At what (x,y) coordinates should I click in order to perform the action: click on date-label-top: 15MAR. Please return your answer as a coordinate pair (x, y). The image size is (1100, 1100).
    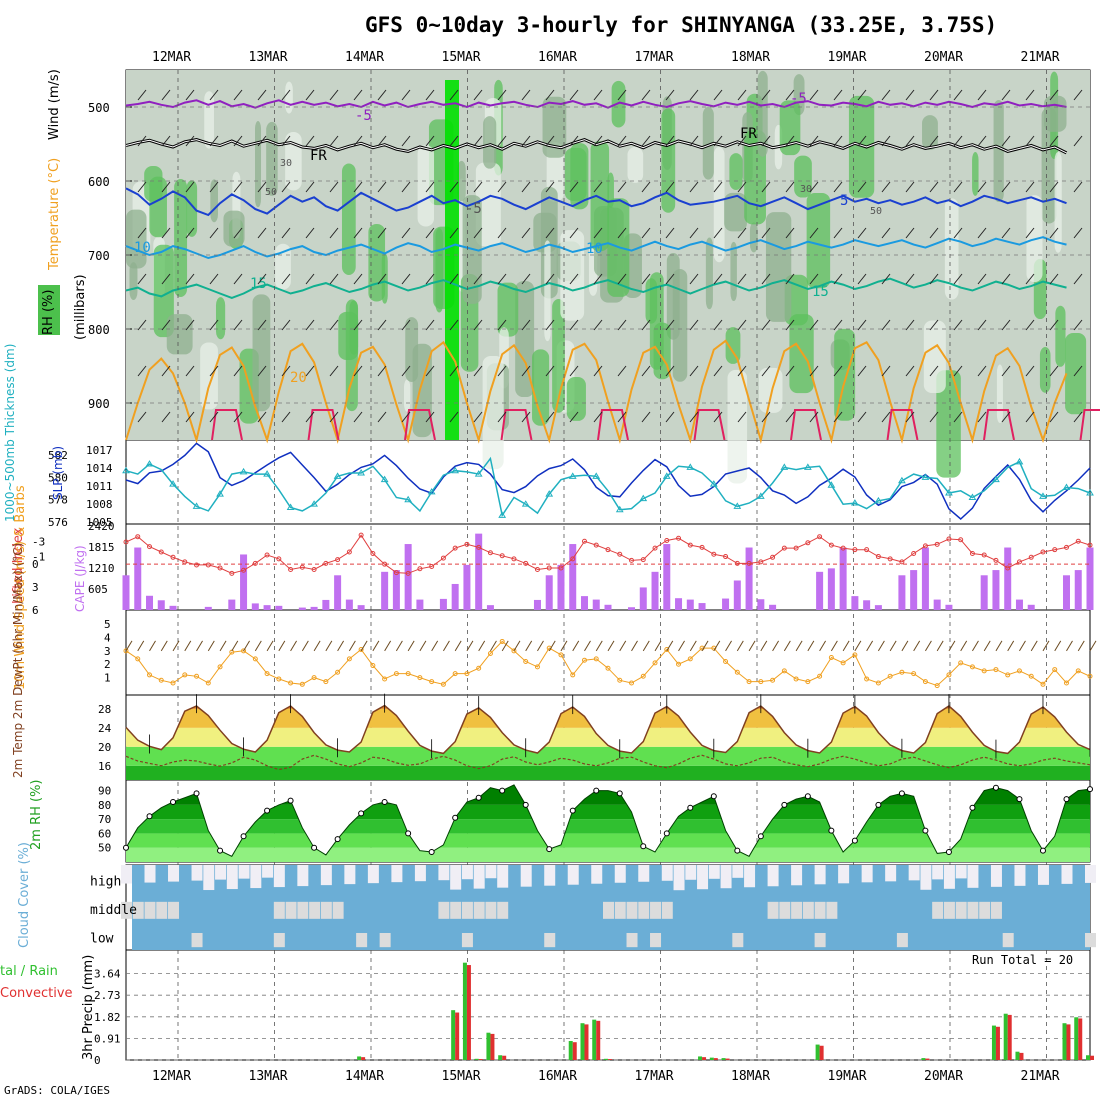
    Looking at the image, I should click on (461, 57).